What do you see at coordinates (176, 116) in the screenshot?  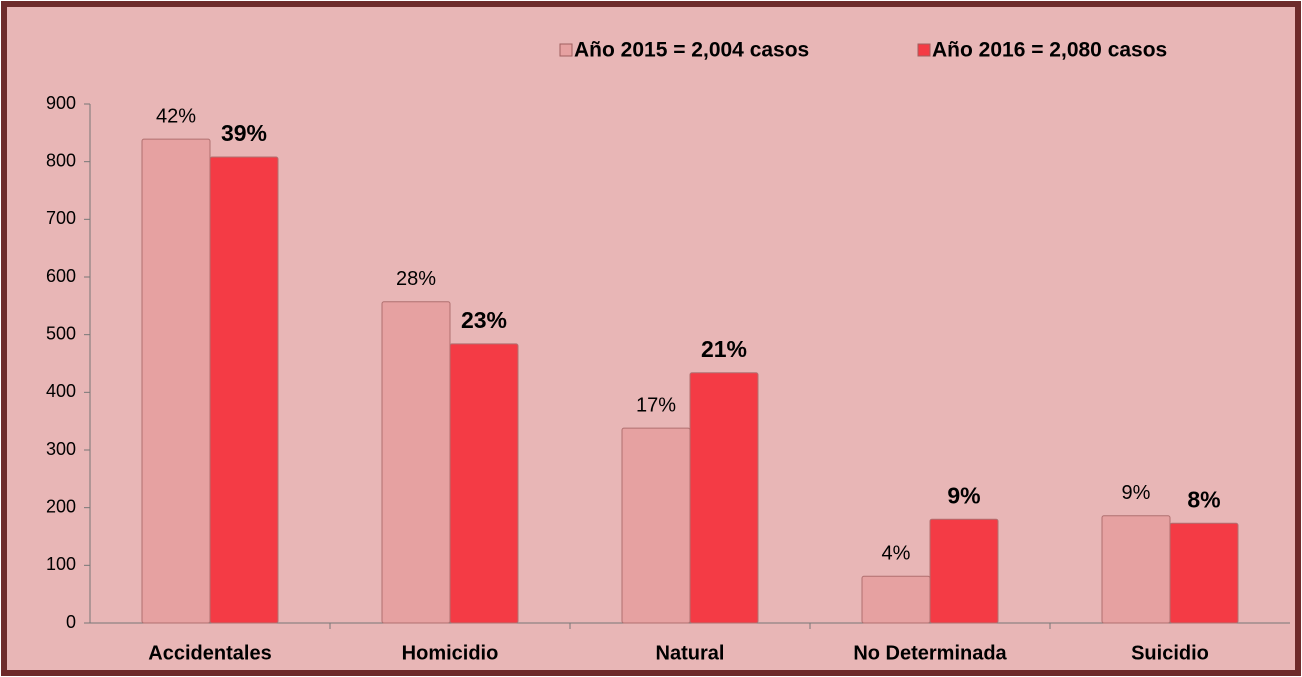 I see `data-label: 42%` at bounding box center [176, 116].